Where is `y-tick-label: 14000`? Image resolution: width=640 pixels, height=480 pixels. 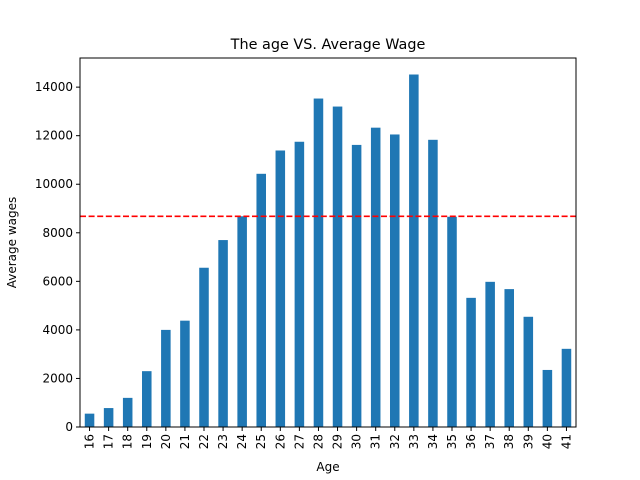
y-tick-label: 14000 is located at coordinates (54, 87).